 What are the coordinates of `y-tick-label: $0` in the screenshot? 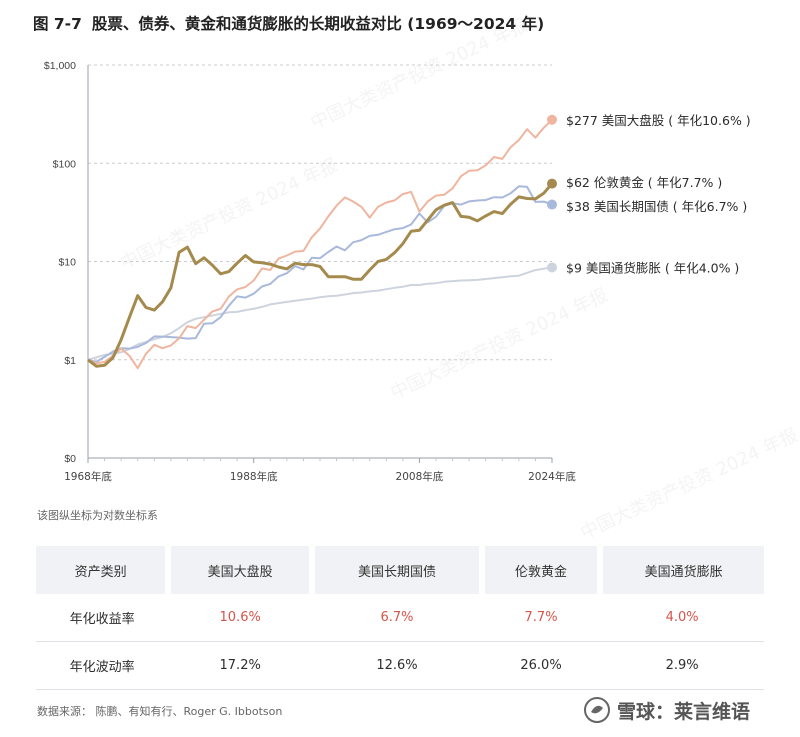 It's located at (70, 459).